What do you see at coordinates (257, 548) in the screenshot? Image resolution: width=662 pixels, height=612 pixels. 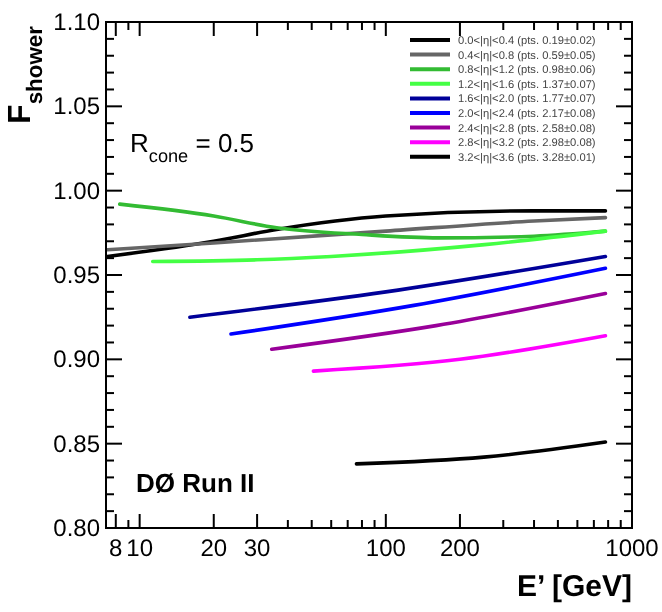 I see `x-tick-label: 30` at bounding box center [257, 548].